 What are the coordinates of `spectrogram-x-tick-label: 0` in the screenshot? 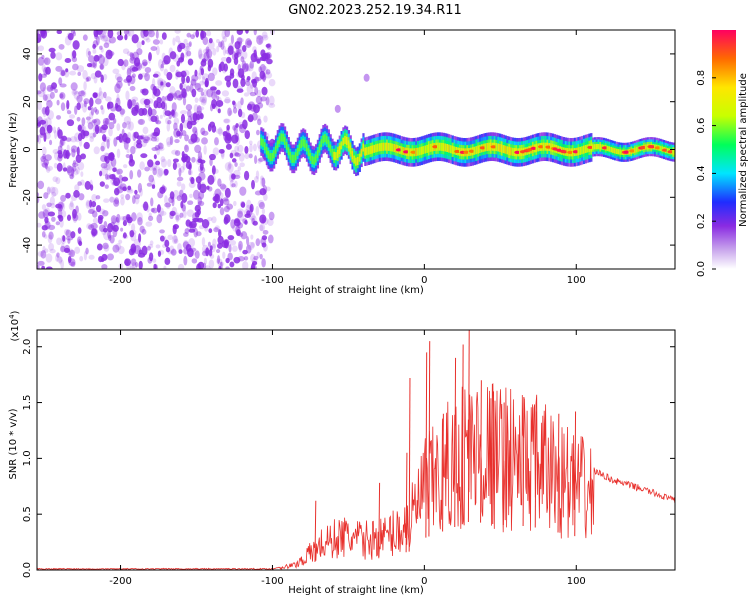 It's located at (424, 280).